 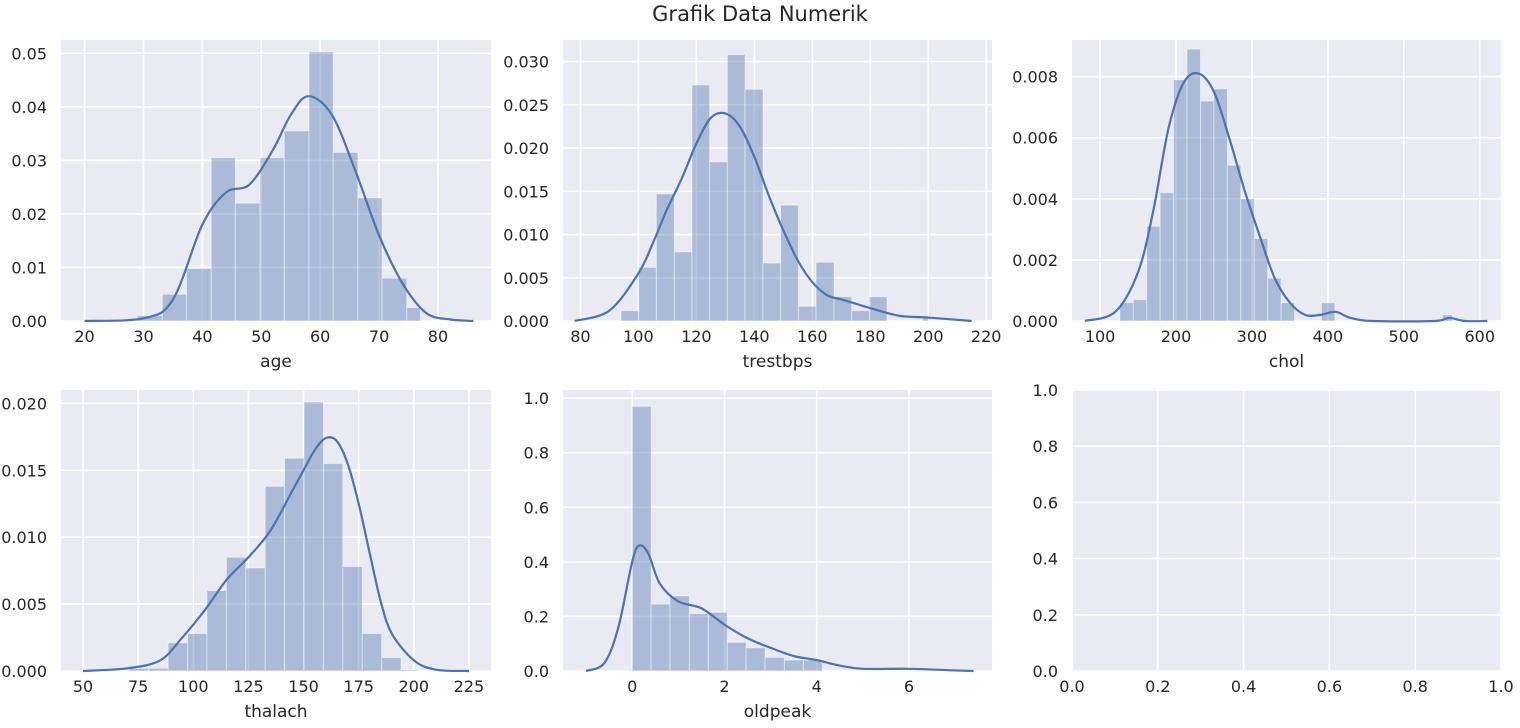 I want to click on x-tick-label: 180, so click(x=870, y=336).